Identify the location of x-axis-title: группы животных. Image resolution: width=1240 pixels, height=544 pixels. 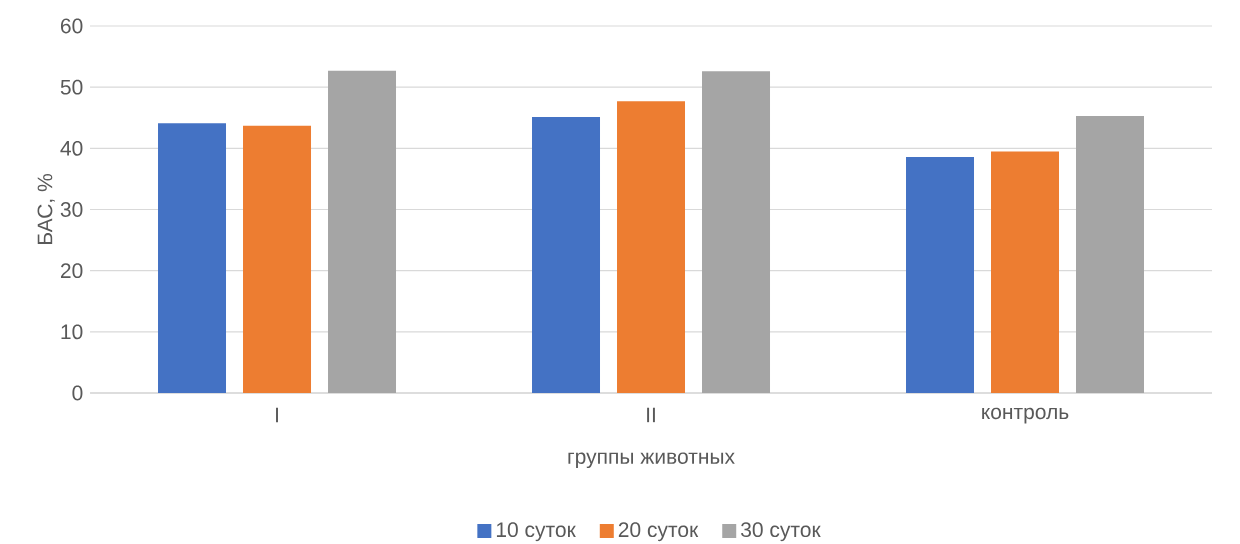
(651, 460).